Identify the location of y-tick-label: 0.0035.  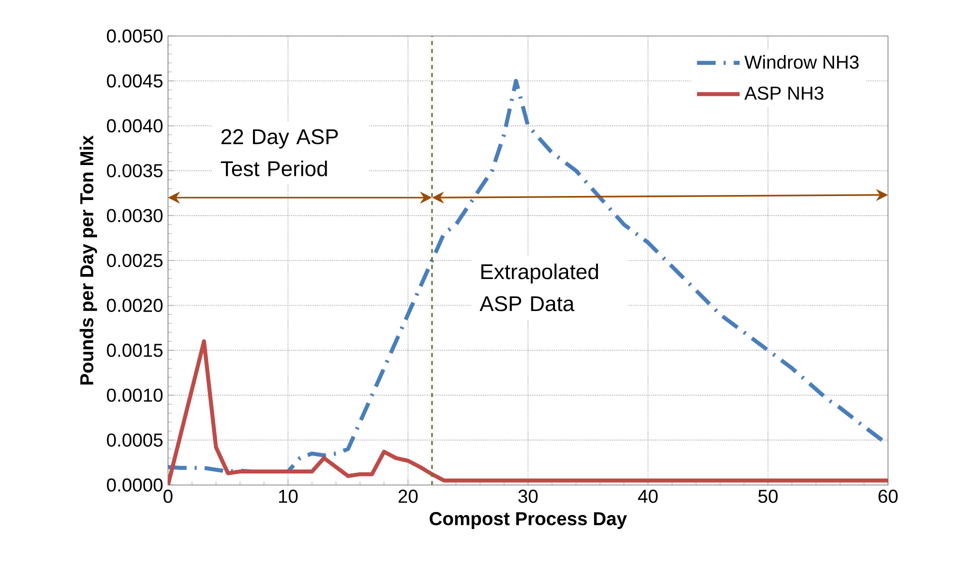
(134, 171).